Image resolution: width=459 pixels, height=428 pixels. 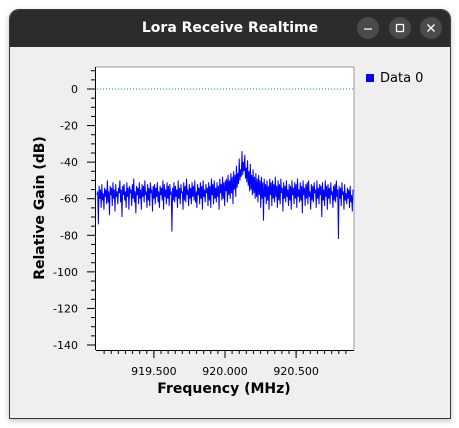 What do you see at coordinates (223, 389) in the screenshot?
I see `x-axis-label: Frequency (MHz)` at bounding box center [223, 389].